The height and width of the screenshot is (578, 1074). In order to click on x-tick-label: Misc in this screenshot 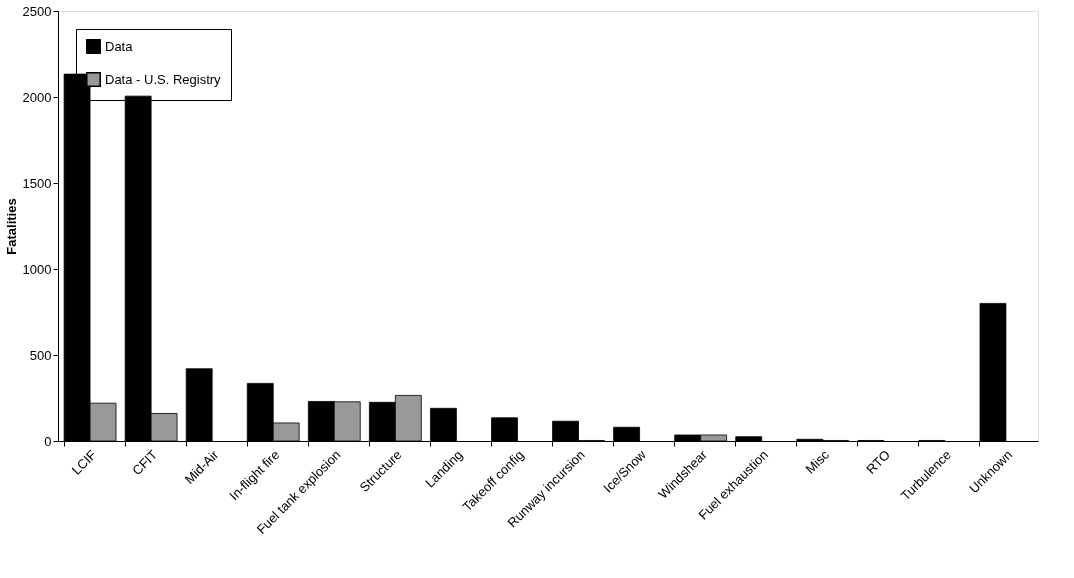, I will do `click(817, 461)`.